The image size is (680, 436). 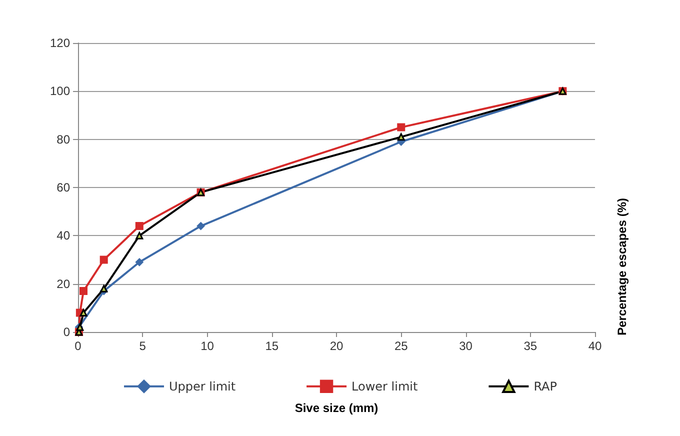 What do you see at coordinates (63, 187) in the screenshot?
I see `y-tick-label: 60` at bounding box center [63, 187].